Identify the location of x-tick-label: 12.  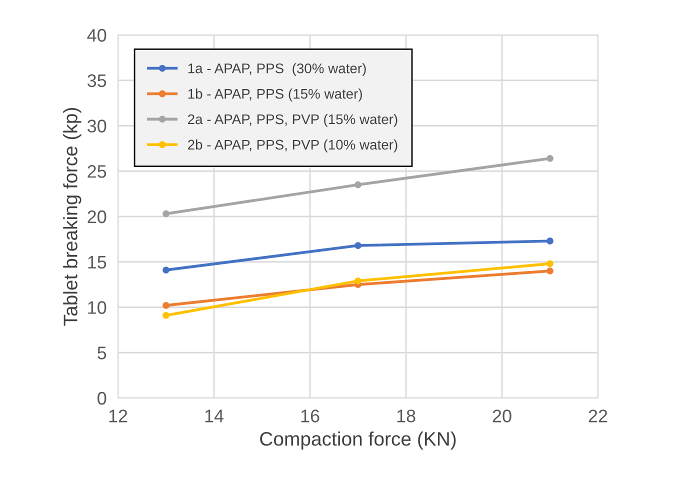
(118, 416).